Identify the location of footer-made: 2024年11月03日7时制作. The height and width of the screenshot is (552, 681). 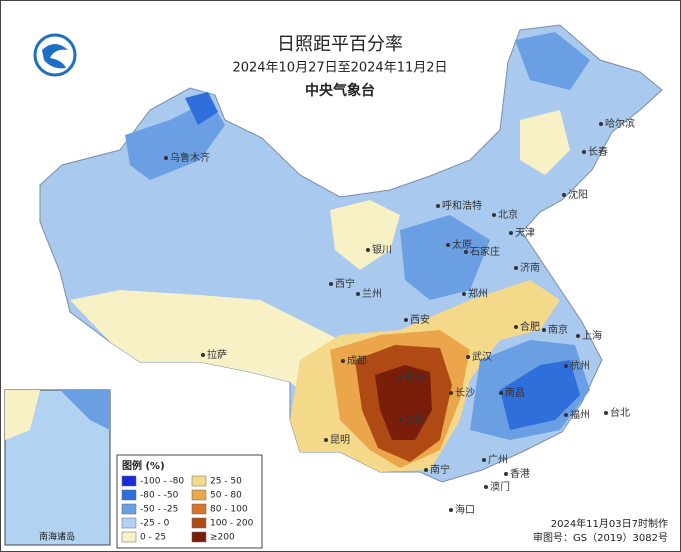
(609, 523).